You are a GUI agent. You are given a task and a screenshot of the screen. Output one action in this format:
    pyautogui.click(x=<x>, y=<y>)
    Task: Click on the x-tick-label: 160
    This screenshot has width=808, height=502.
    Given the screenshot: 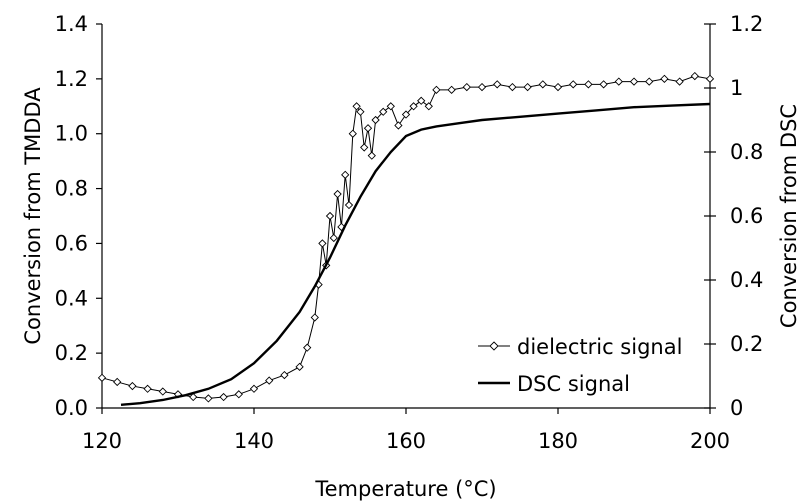 What is the action you would take?
    pyautogui.click(x=406, y=441)
    